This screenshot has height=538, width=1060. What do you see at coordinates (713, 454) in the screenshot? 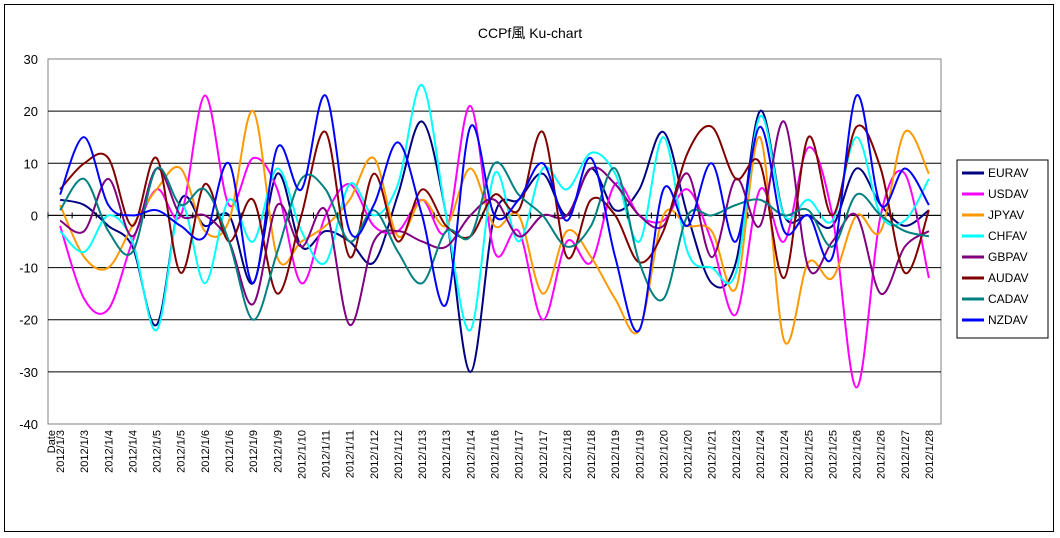
I see `x-tick-label: 2012/1/21` at bounding box center [713, 454].